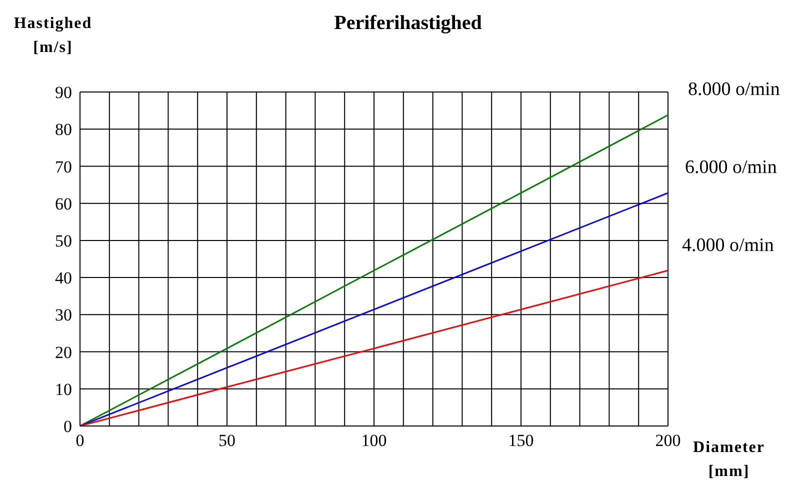 This screenshot has width=808, height=487. I want to click on y-tick-label: 0, so click(68, 426).